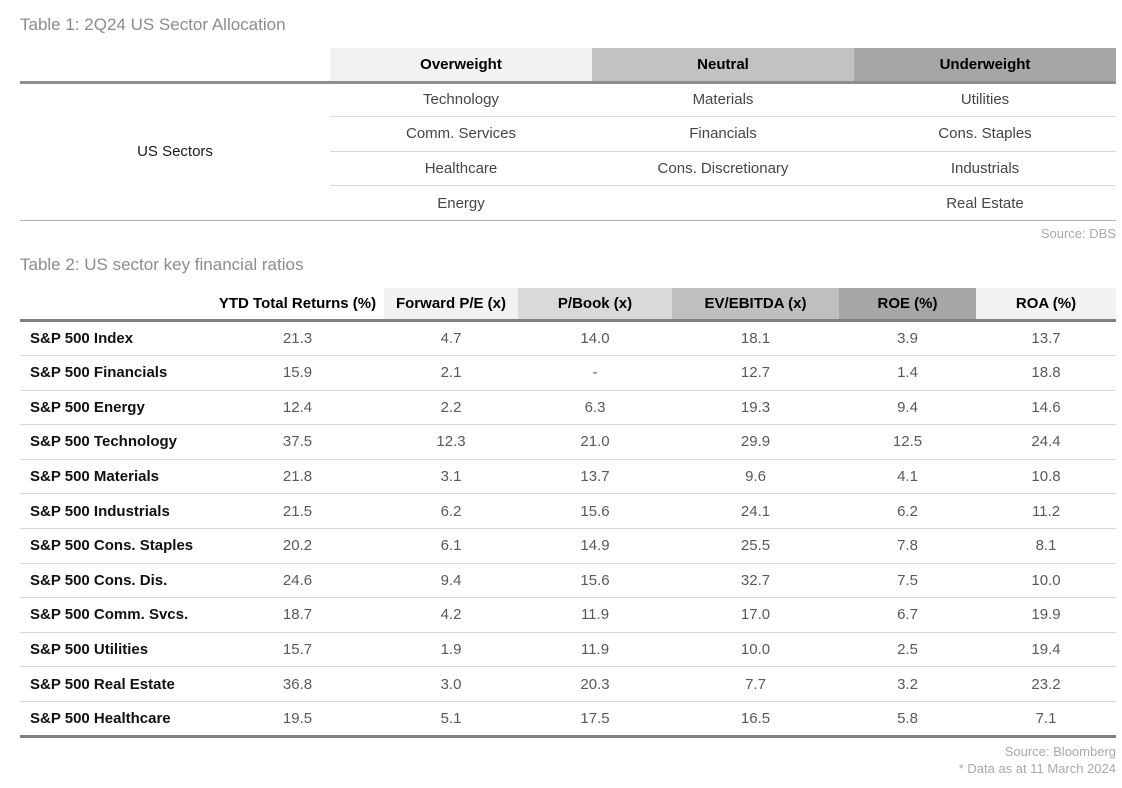  Describe the element at coordinates (907, 546) in the screenshot. I see `t2-value-cell: 7.8` at that location.